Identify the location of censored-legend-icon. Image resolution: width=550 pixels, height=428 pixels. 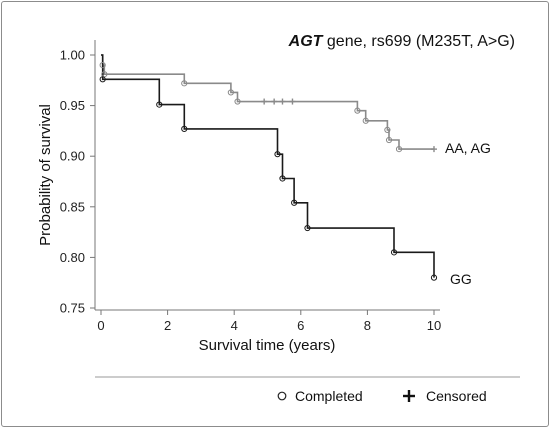
(409, 396).